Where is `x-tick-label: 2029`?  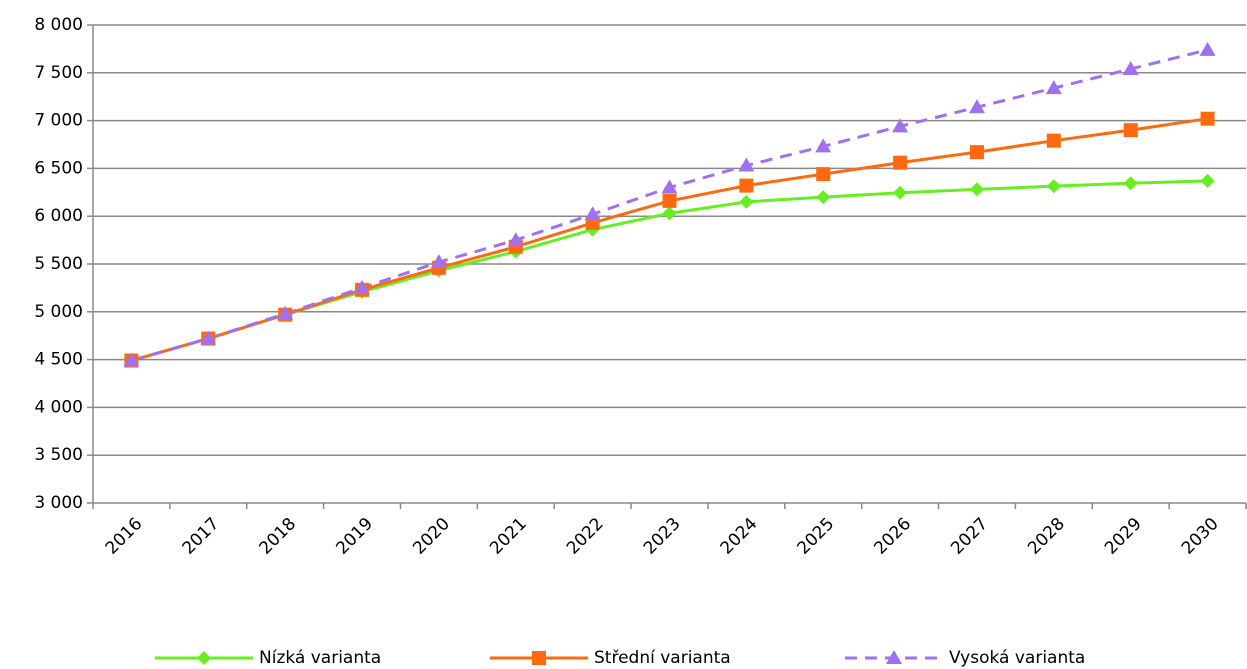
x-tick-label: 2029 is located at coordinates (1123, 536).